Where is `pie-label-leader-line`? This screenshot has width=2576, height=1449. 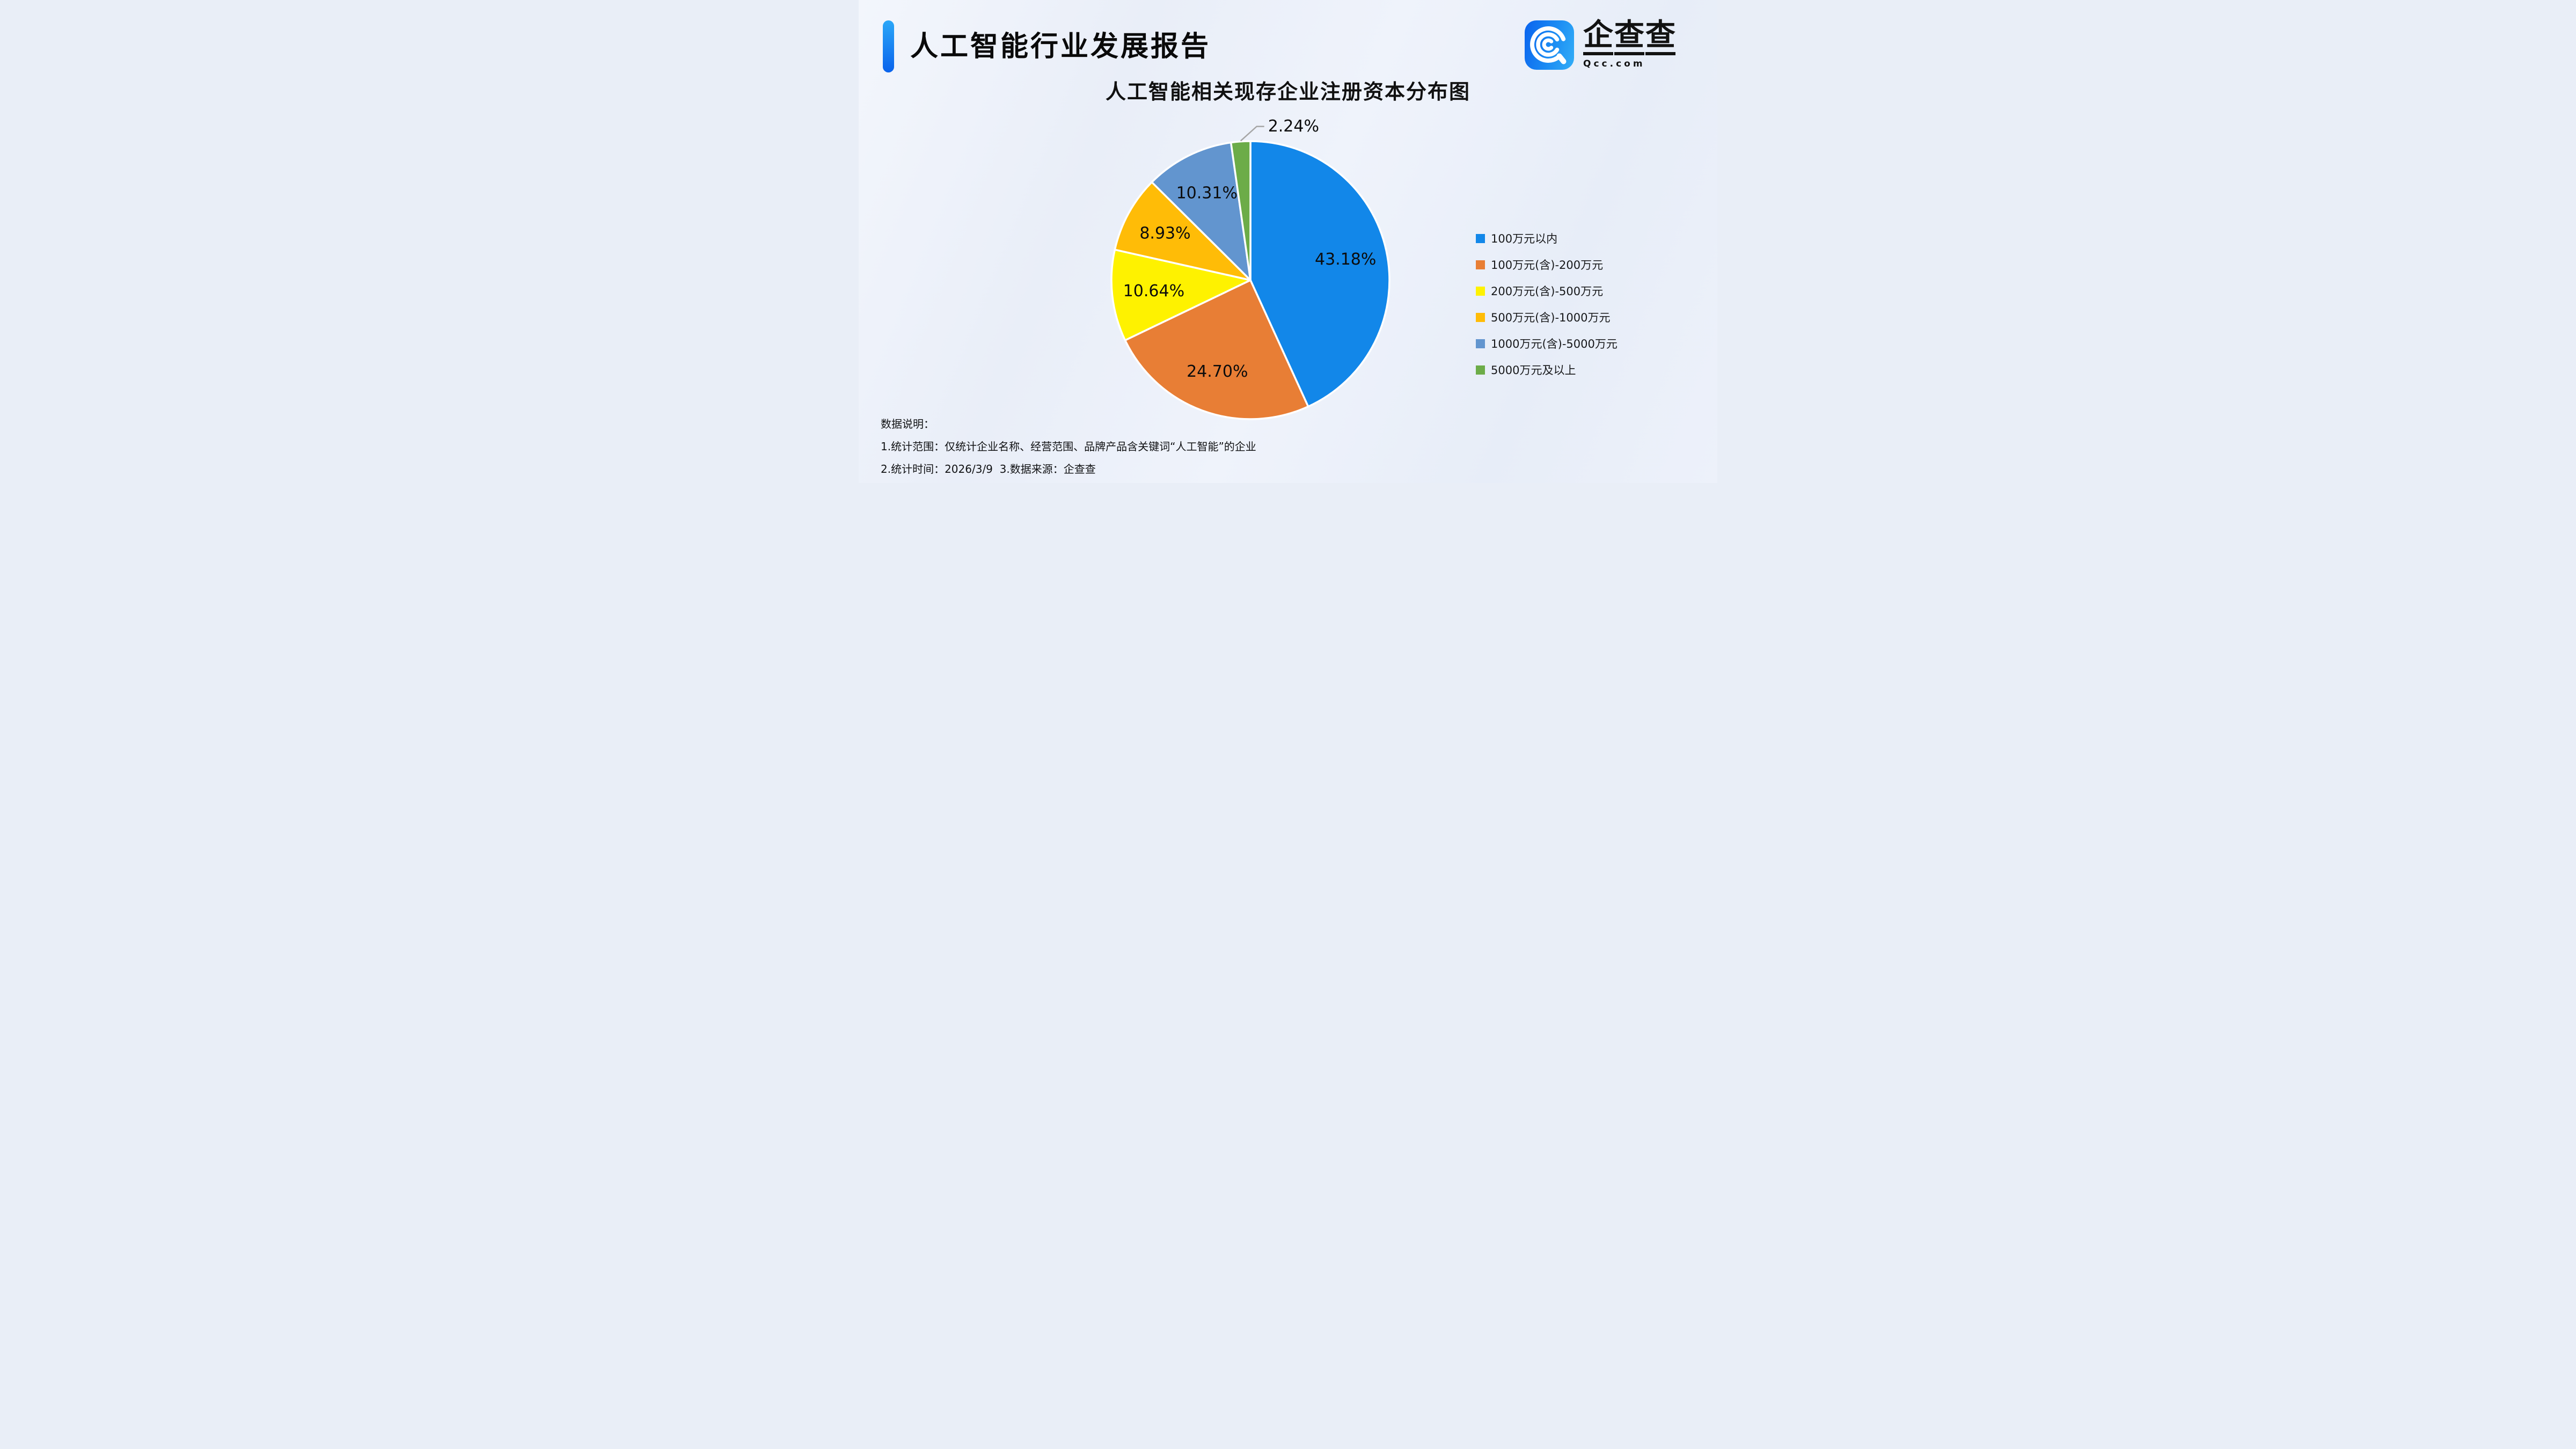 pie-label-leader-line is located at coordinates (1252, 134).